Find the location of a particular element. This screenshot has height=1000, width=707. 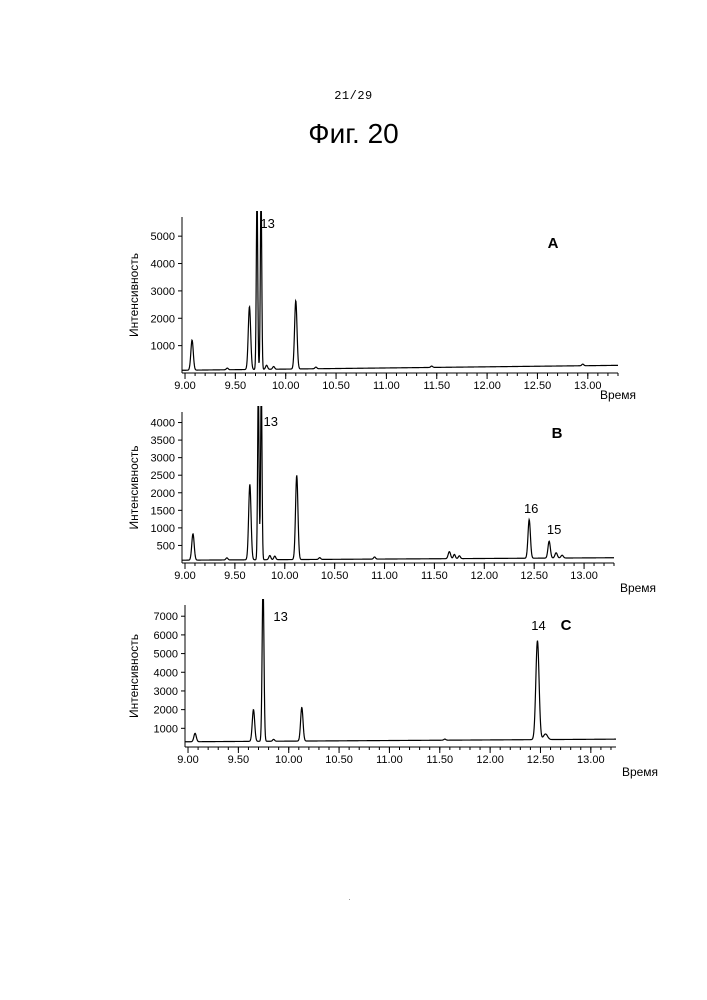

y-tick-label-b: 1000 is located at coordinates (163, 529).